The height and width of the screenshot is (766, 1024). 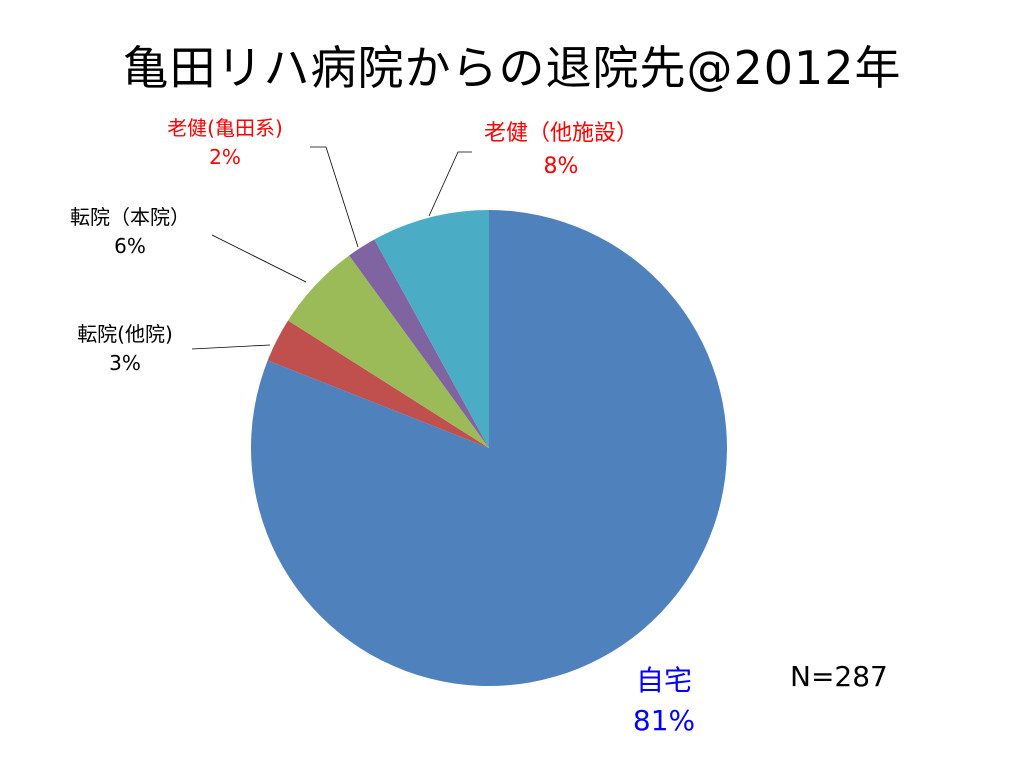 I want to click on slice-value-label-2: 6%, so click(x=130, y=246).